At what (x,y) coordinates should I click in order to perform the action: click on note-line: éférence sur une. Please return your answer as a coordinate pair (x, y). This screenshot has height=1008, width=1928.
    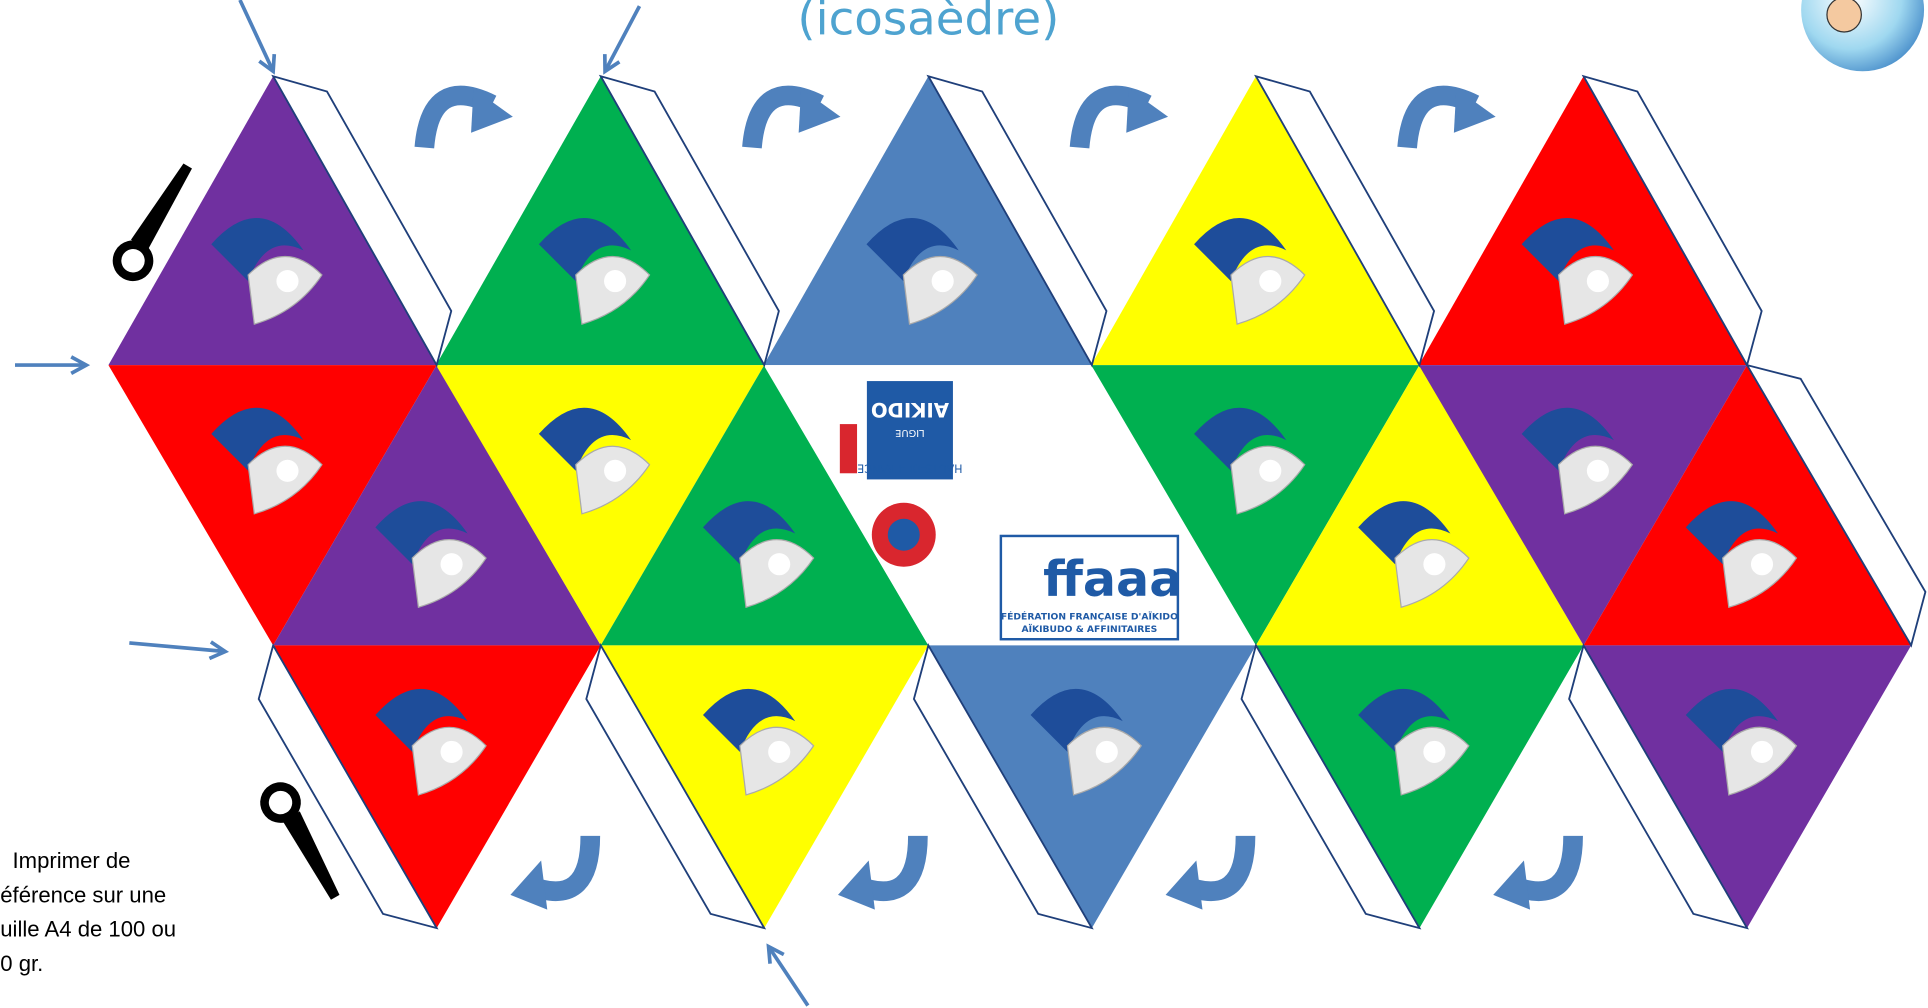
    Looking at the image, I should click on (83, 894).